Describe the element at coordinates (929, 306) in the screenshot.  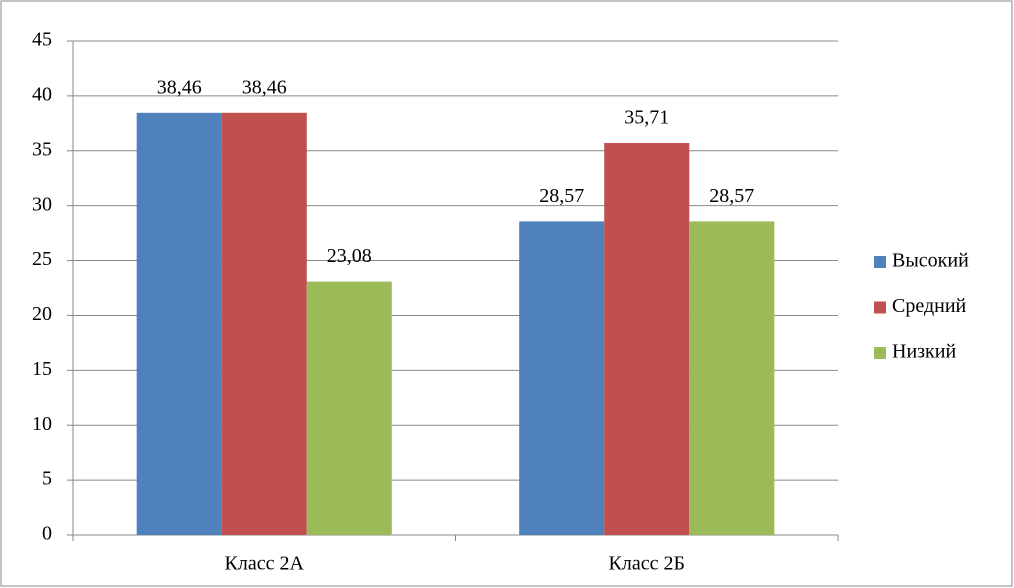
I see `legend-label: Средний` at that location.